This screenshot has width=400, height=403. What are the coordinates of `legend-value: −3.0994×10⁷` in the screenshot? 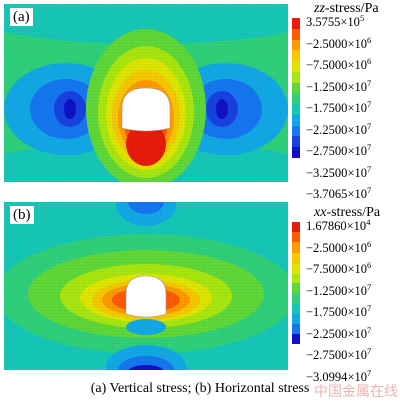 It's located at (339, 375).